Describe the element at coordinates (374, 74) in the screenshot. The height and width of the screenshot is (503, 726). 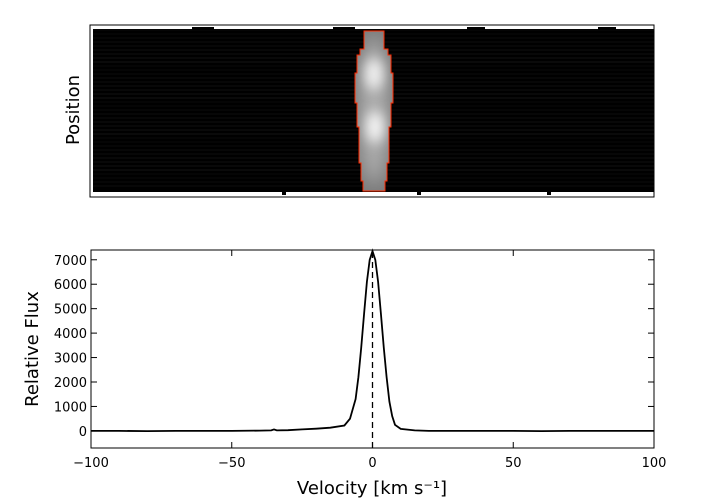
I see `bright-knot-upper` at that location.